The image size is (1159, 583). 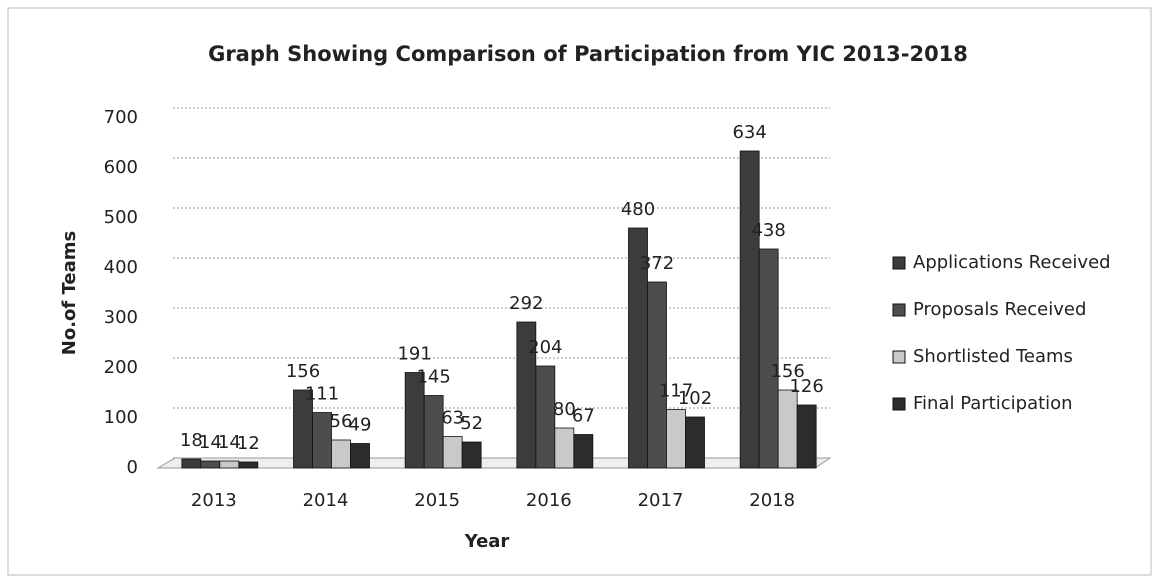 What do you see at coordinates (414, 354) in the screenshot?
I see `data-label: 191` at bounding box center [414, 354].